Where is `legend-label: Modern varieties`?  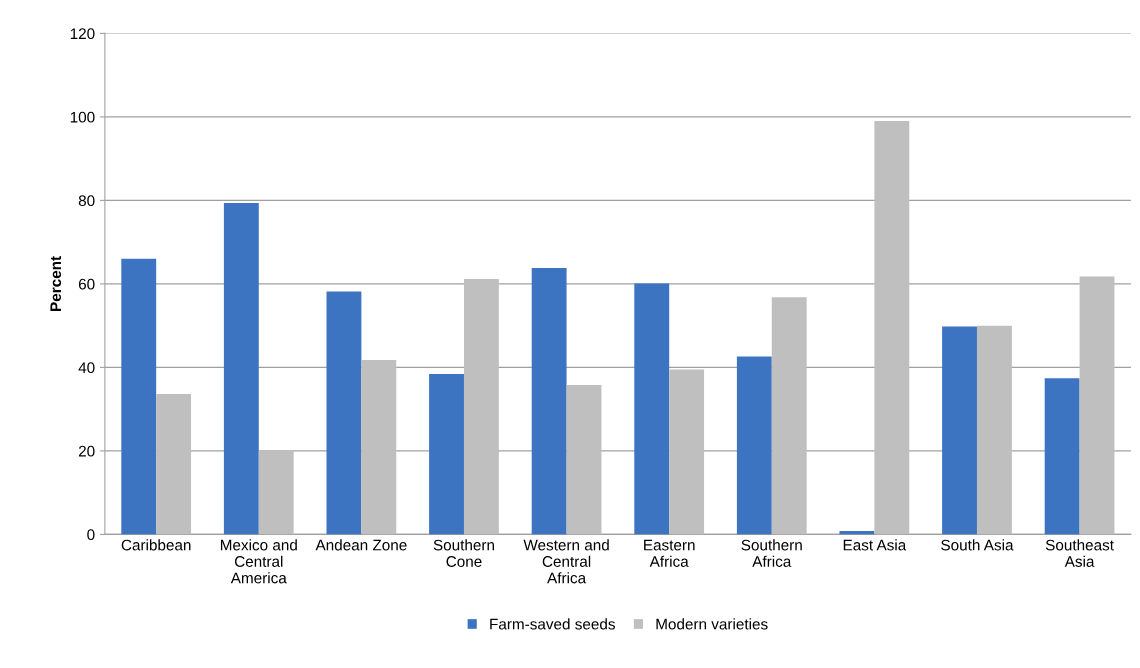 legend-label: Modern varieties is located at coordinates (712, 624).